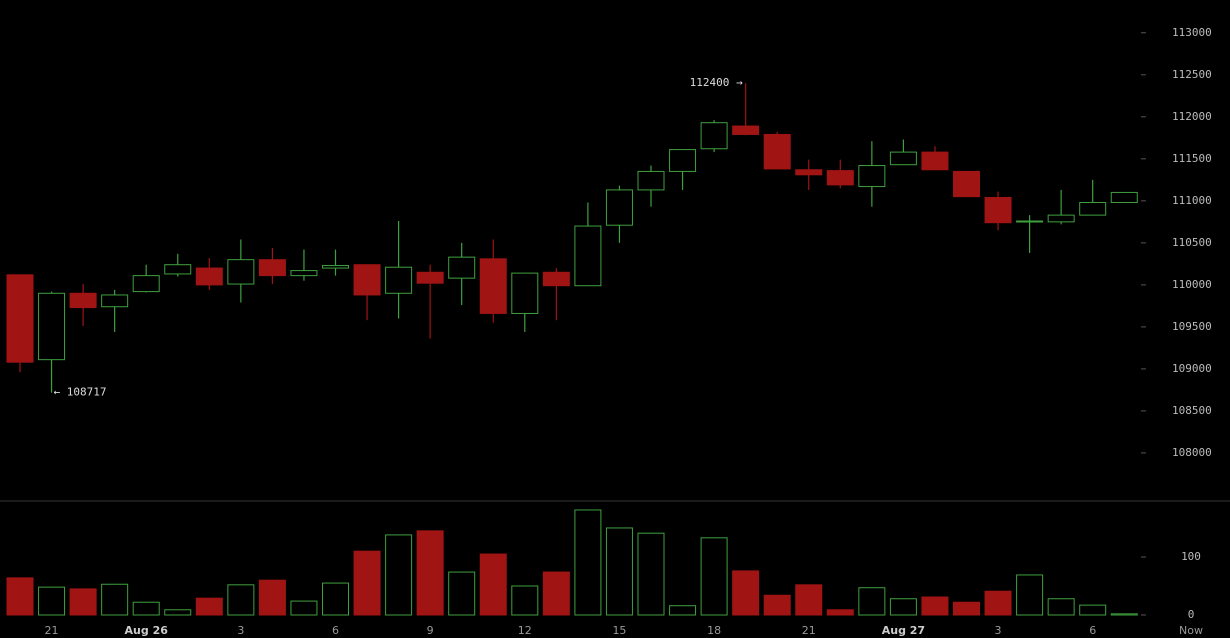 The width and height of the screenshot is (1230, 638). I want to click on y-tick-label: 112500, so click(1192, 74).